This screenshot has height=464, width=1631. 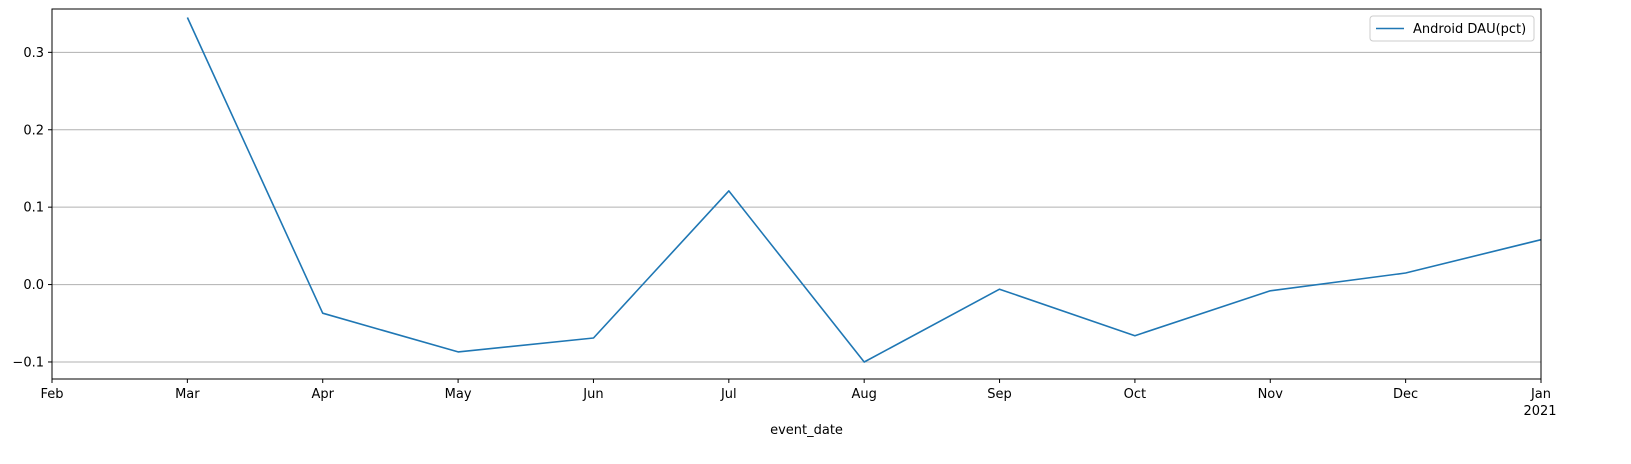 What do you see at coordinates (33, 130) in the screenshot?
I see `y-tick-label: 0.2` at bounding box center [33, 130].